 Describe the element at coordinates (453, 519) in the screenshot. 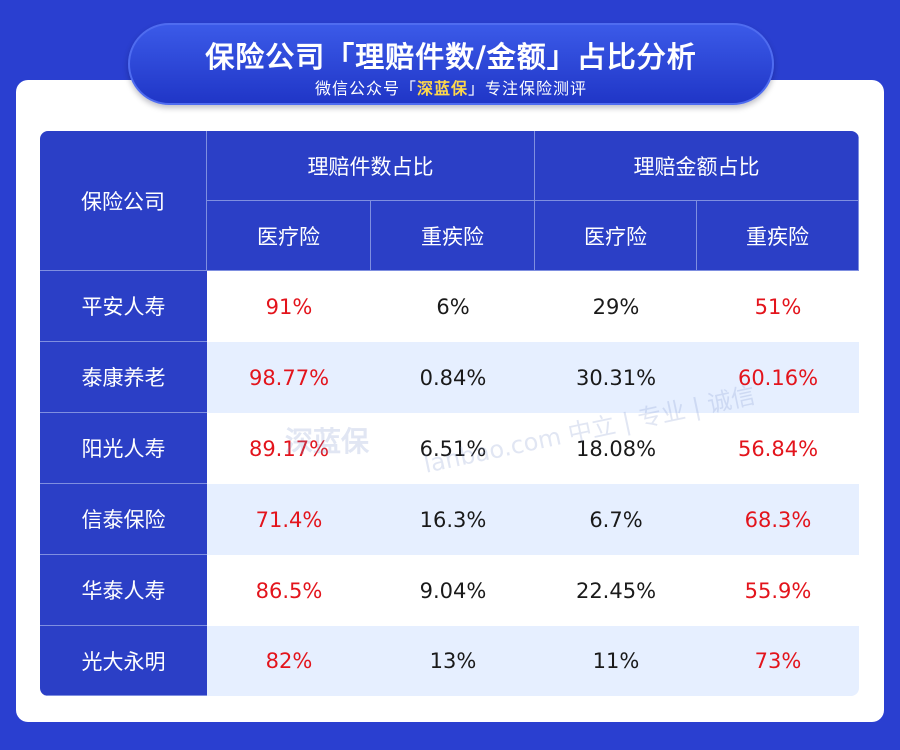

I see `table-cell: 16.3%` at that location.